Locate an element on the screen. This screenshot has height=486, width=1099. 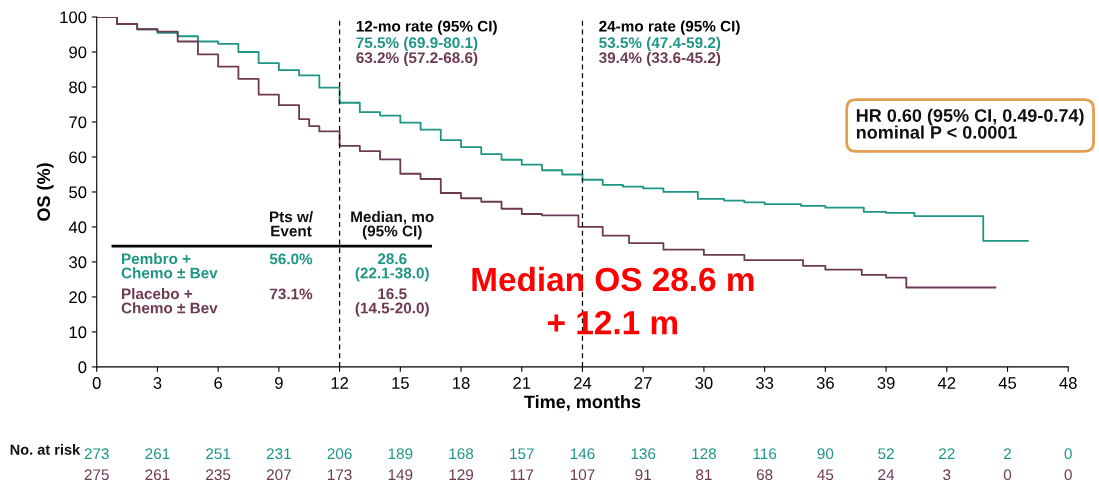
text: 81 is located at coordinates (704, 475).